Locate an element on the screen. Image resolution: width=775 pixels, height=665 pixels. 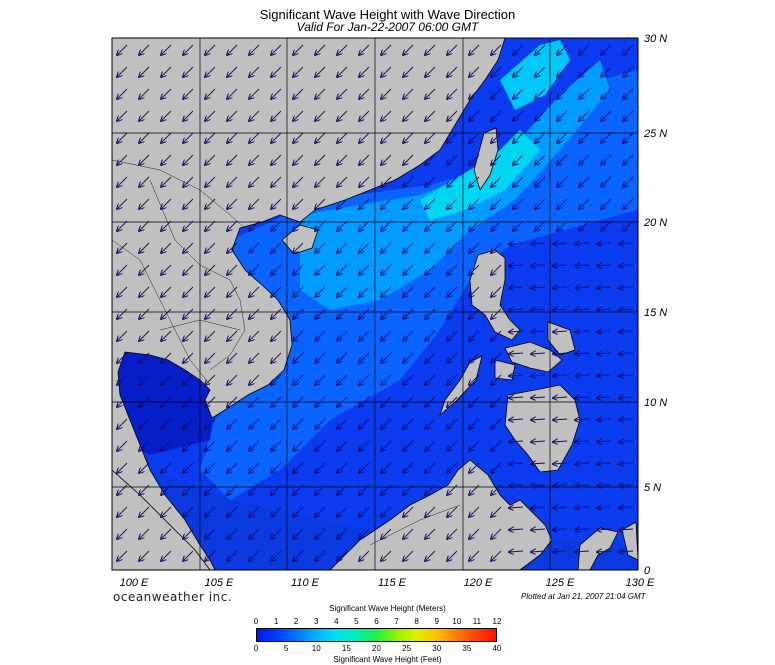
lon-label: 110 E is located at coordinates (305, 583).